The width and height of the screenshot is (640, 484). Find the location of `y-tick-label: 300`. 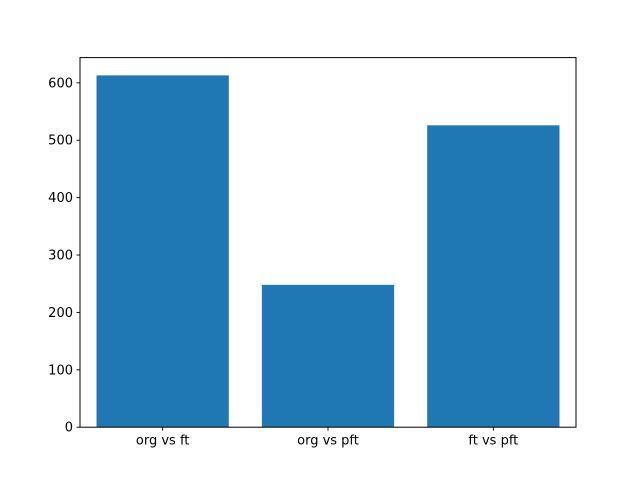

y-tick-label: 300 is located at coordinates (60, 256).